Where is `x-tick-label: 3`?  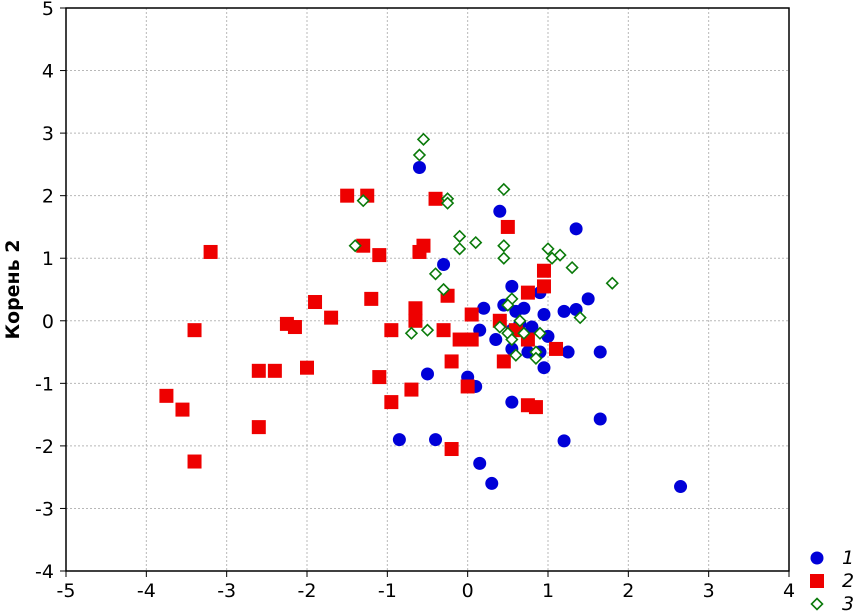 x-tick-label: 3 is located at coordinates (709, 591).